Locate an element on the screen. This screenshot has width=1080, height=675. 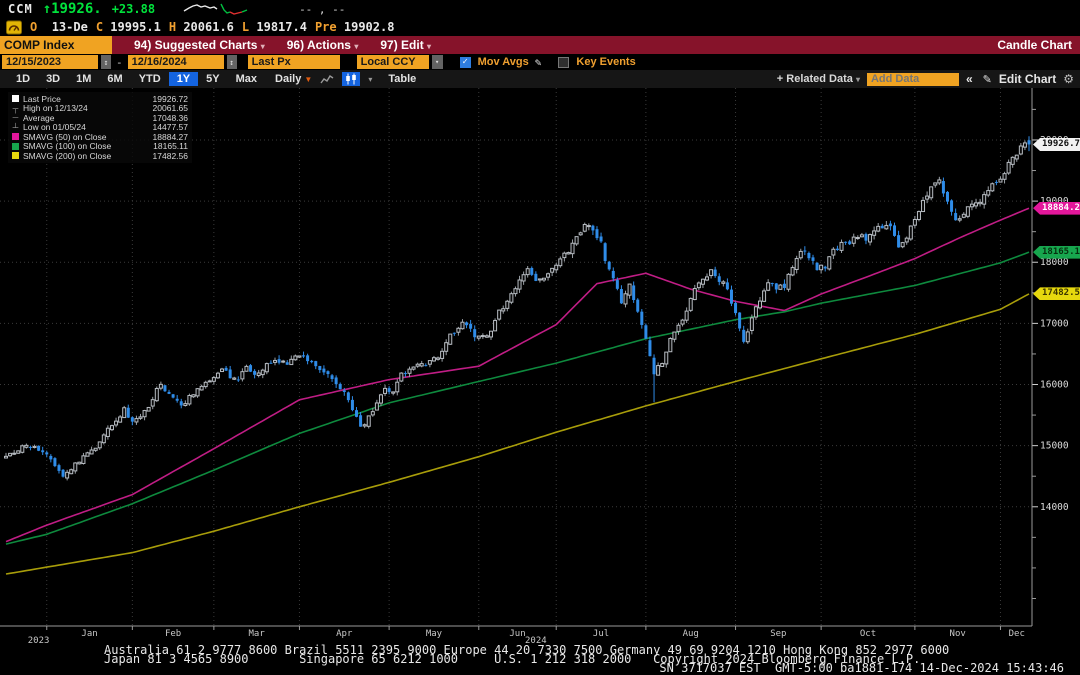
open-value: 13-De is located at coordinates (69, 27).